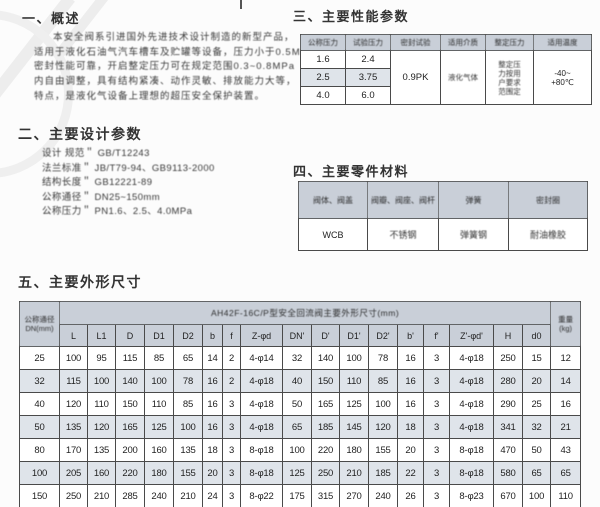  What do you see at coordinates (562, 77) in the screenshot?
I see `table-cell: -40~ +80℃` at bounding box center [562, 77].